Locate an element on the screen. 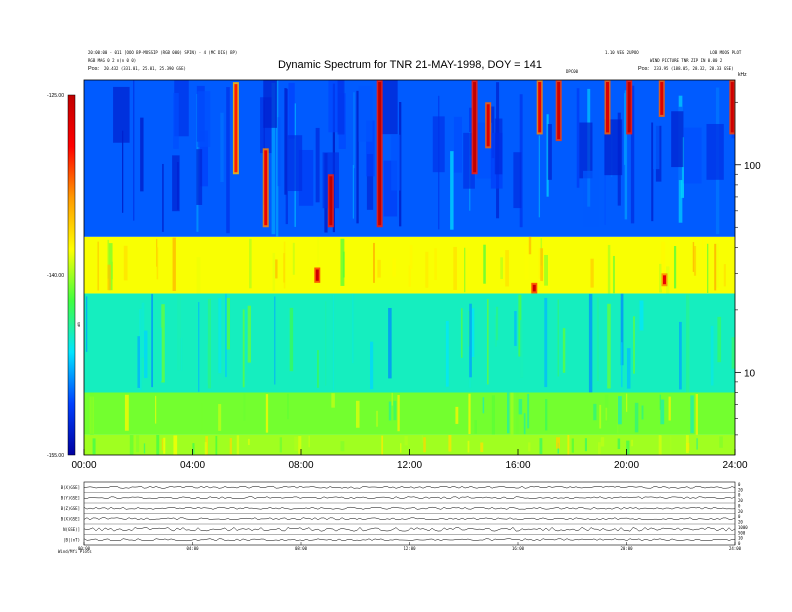  panel-right-tick-label: 20 is located at coordinates (740, 511).